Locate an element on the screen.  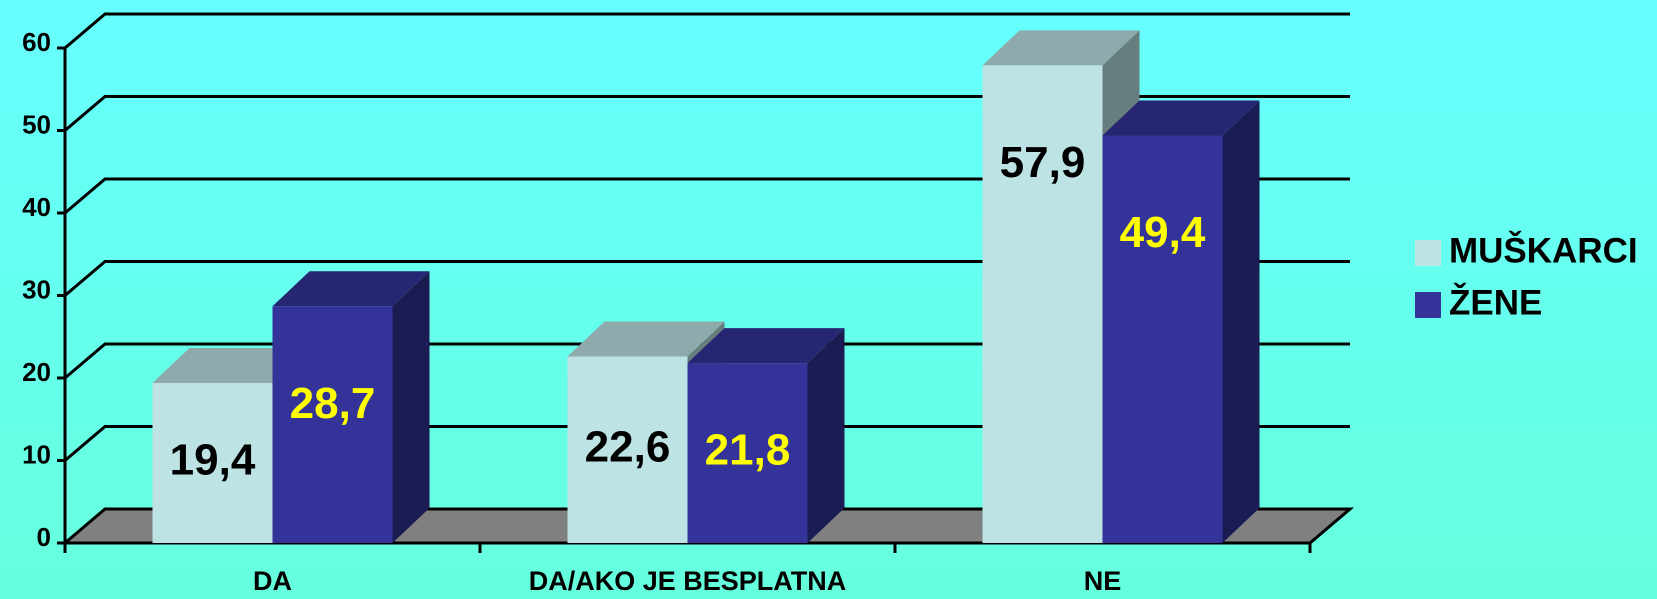
y-tick-label: 20 is located at coordinates (36, 372).